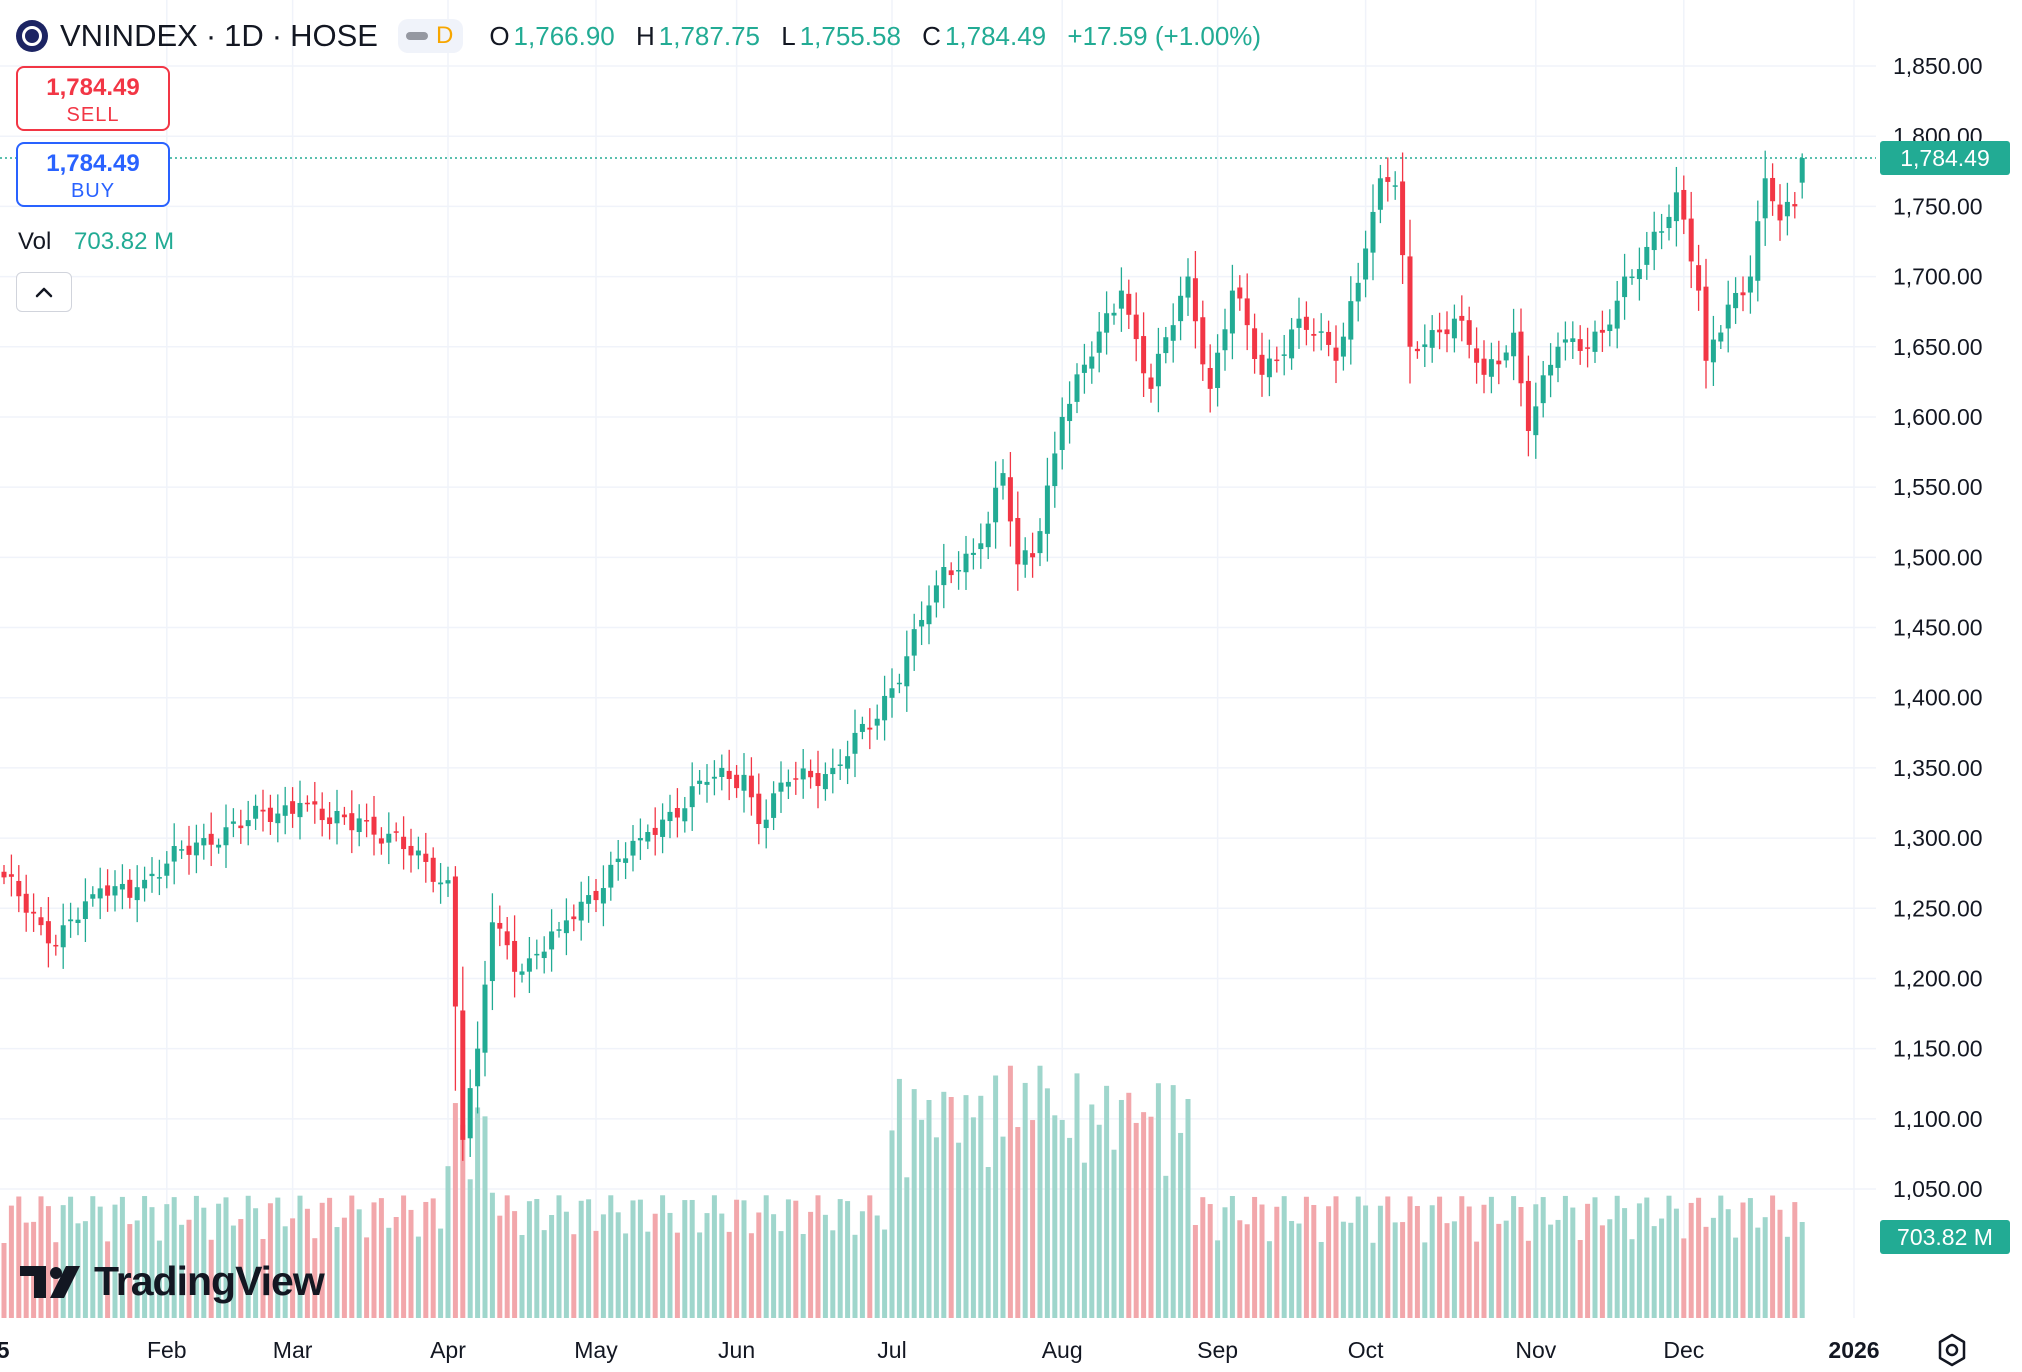  I want to click on high-key: H, so click(645, 35).